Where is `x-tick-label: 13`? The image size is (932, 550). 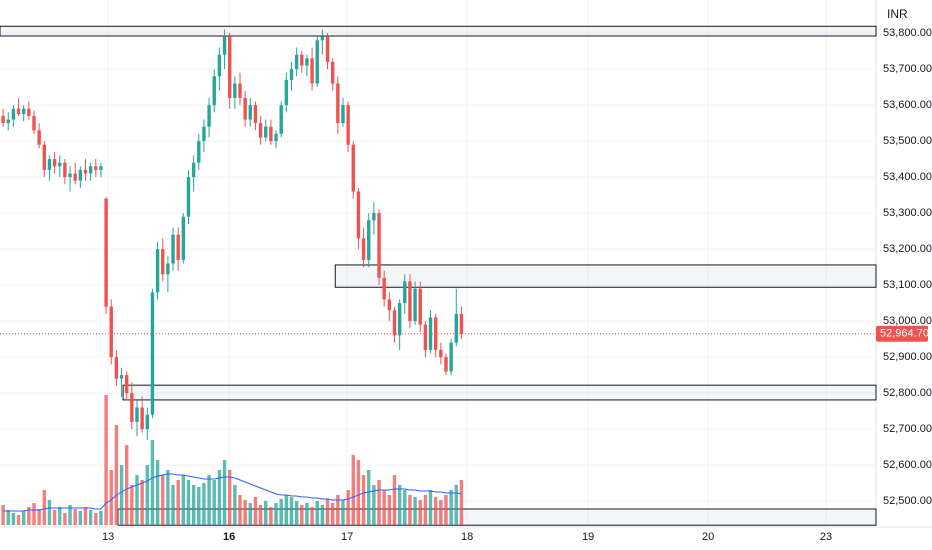 x-tick-label: 13 is located at coordinates (108, 537).